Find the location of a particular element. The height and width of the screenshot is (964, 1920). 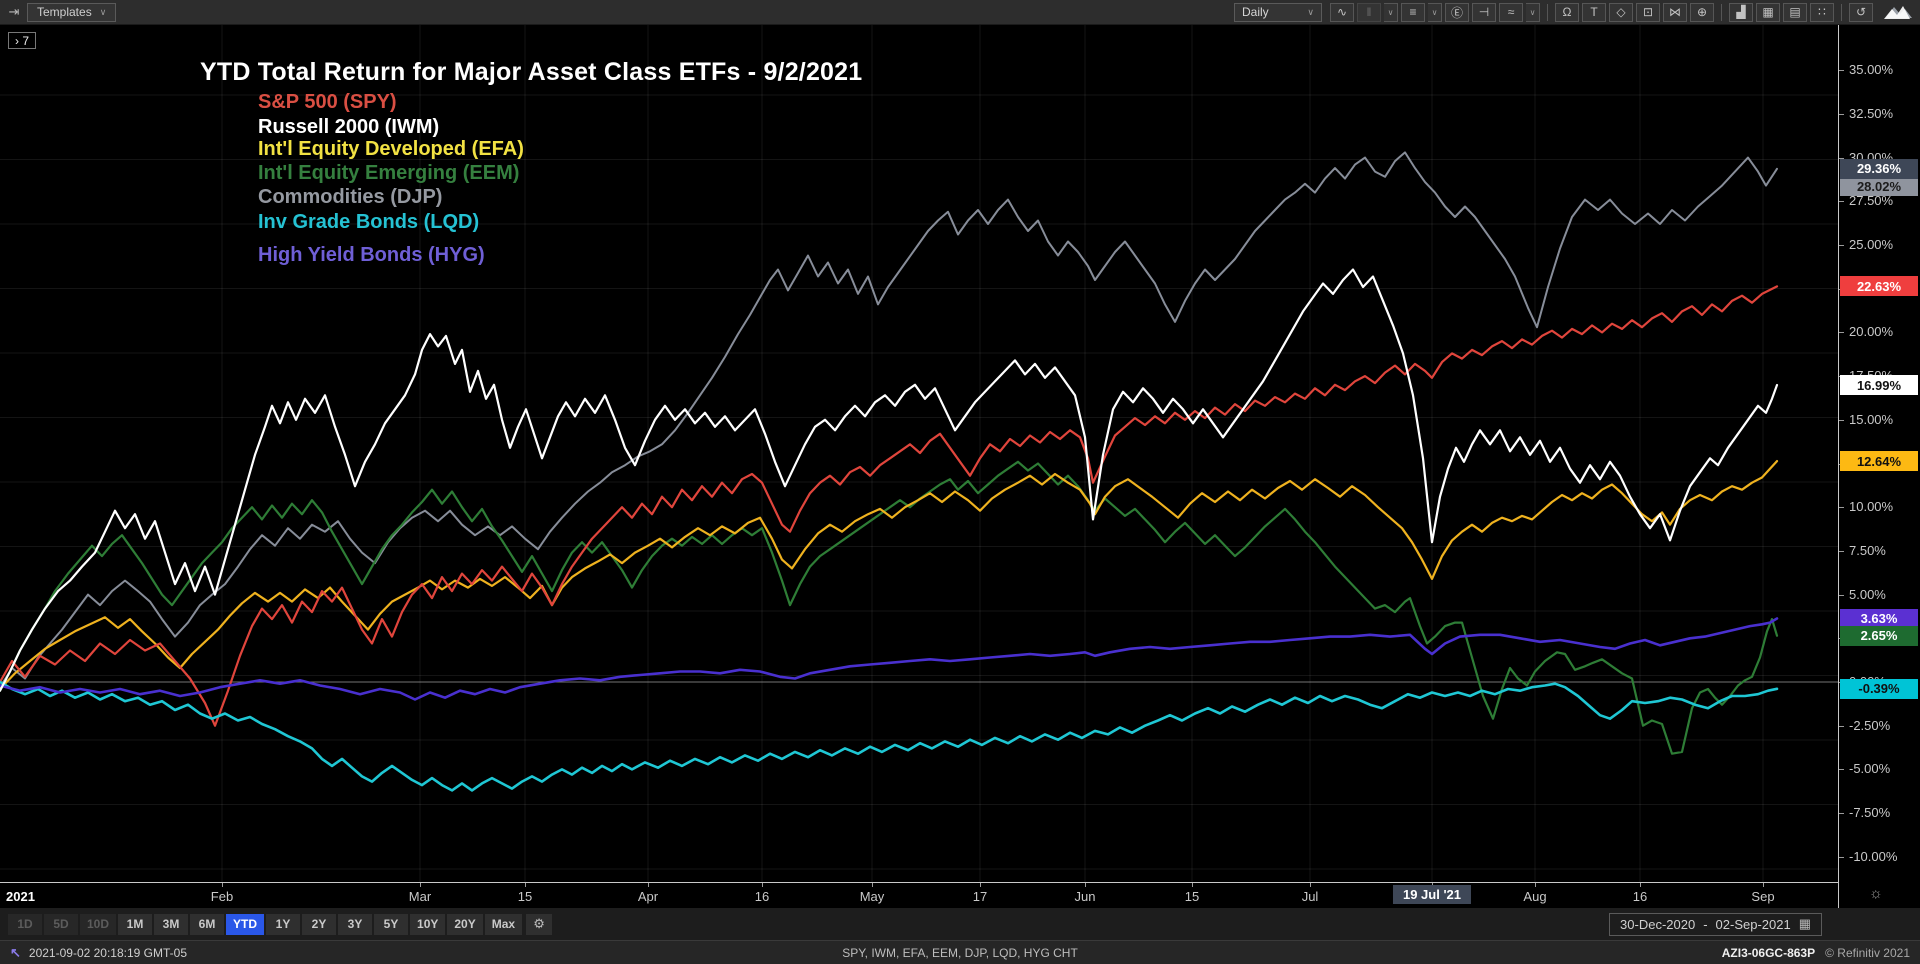

y-tick-label: 27.50% is located at coordinates (1871, 201).